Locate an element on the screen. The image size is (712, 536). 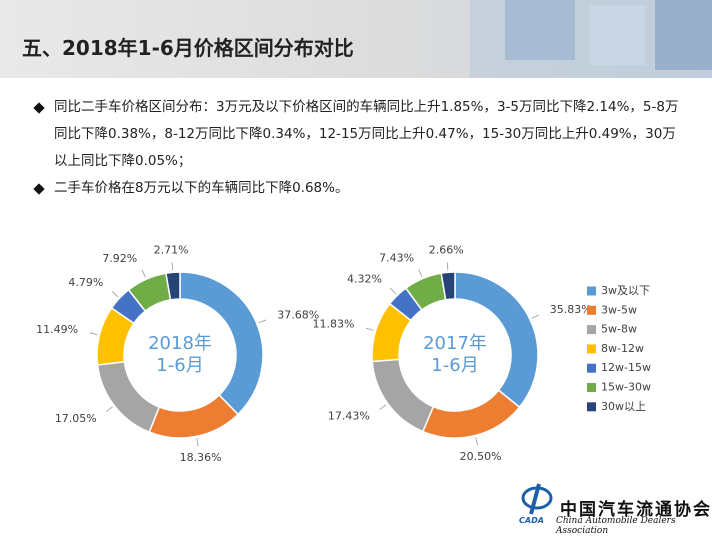
value-label: 37.68% is located at coordinates (298, 314).